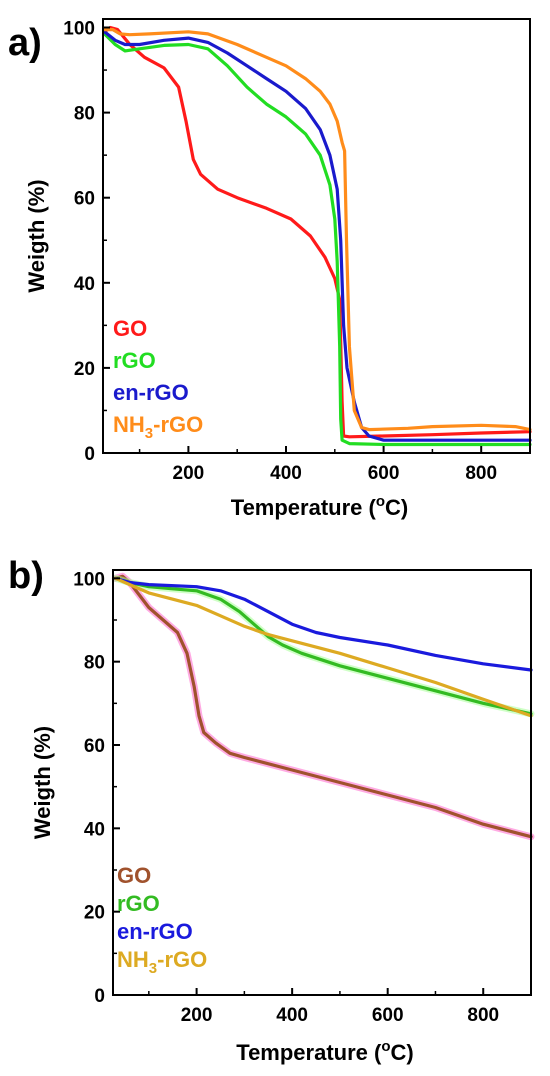 Image resolution: width=550 pixels, height=1076 pixels. I want to click on panel-label: b), so click(26, 576).